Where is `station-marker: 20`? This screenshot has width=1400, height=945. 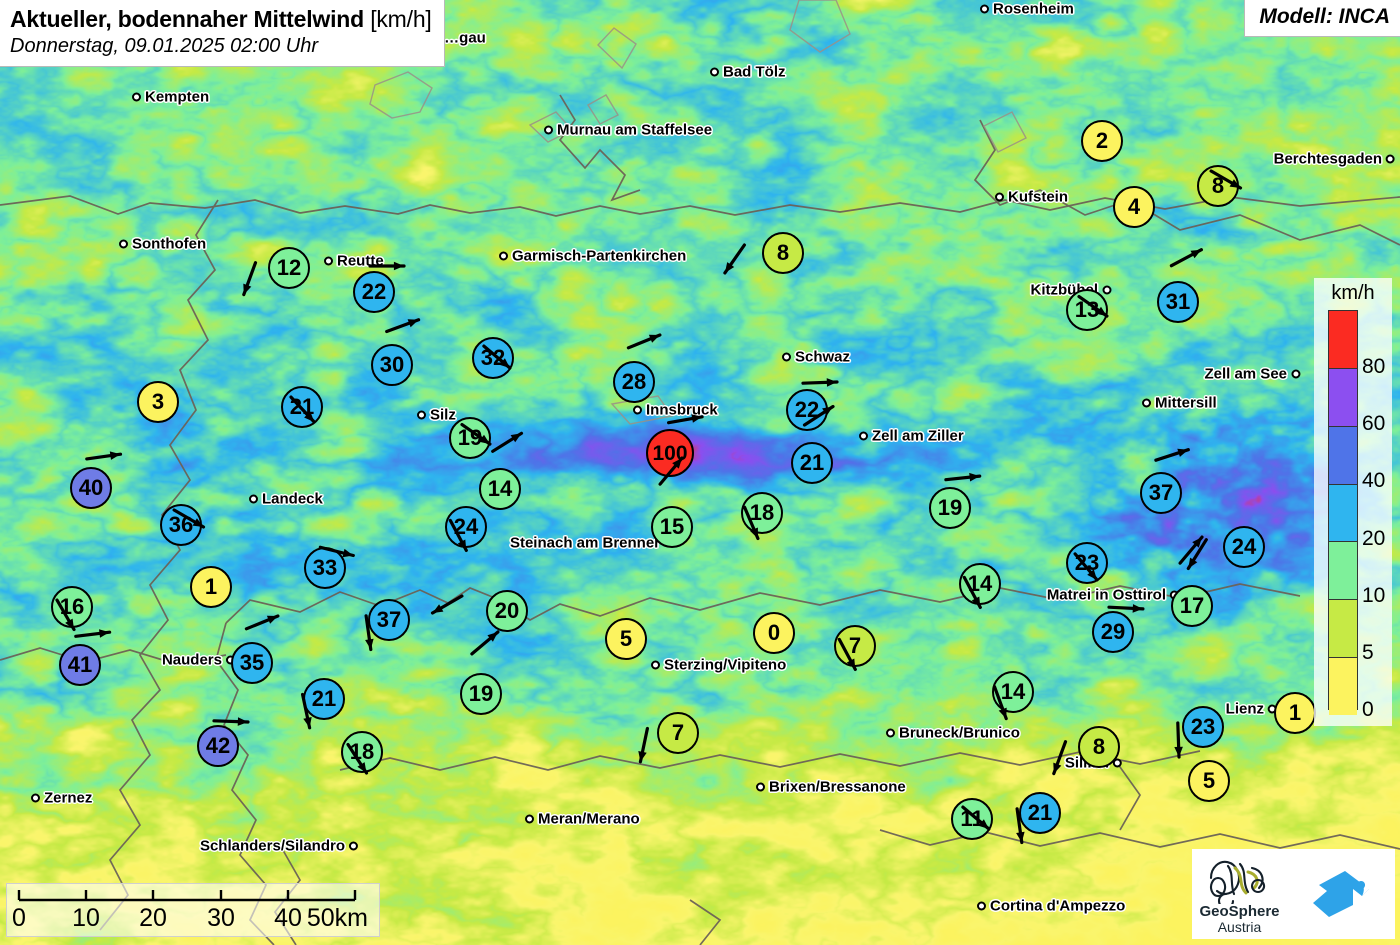 station-marker: 20 is located at coordinates (479, 611).